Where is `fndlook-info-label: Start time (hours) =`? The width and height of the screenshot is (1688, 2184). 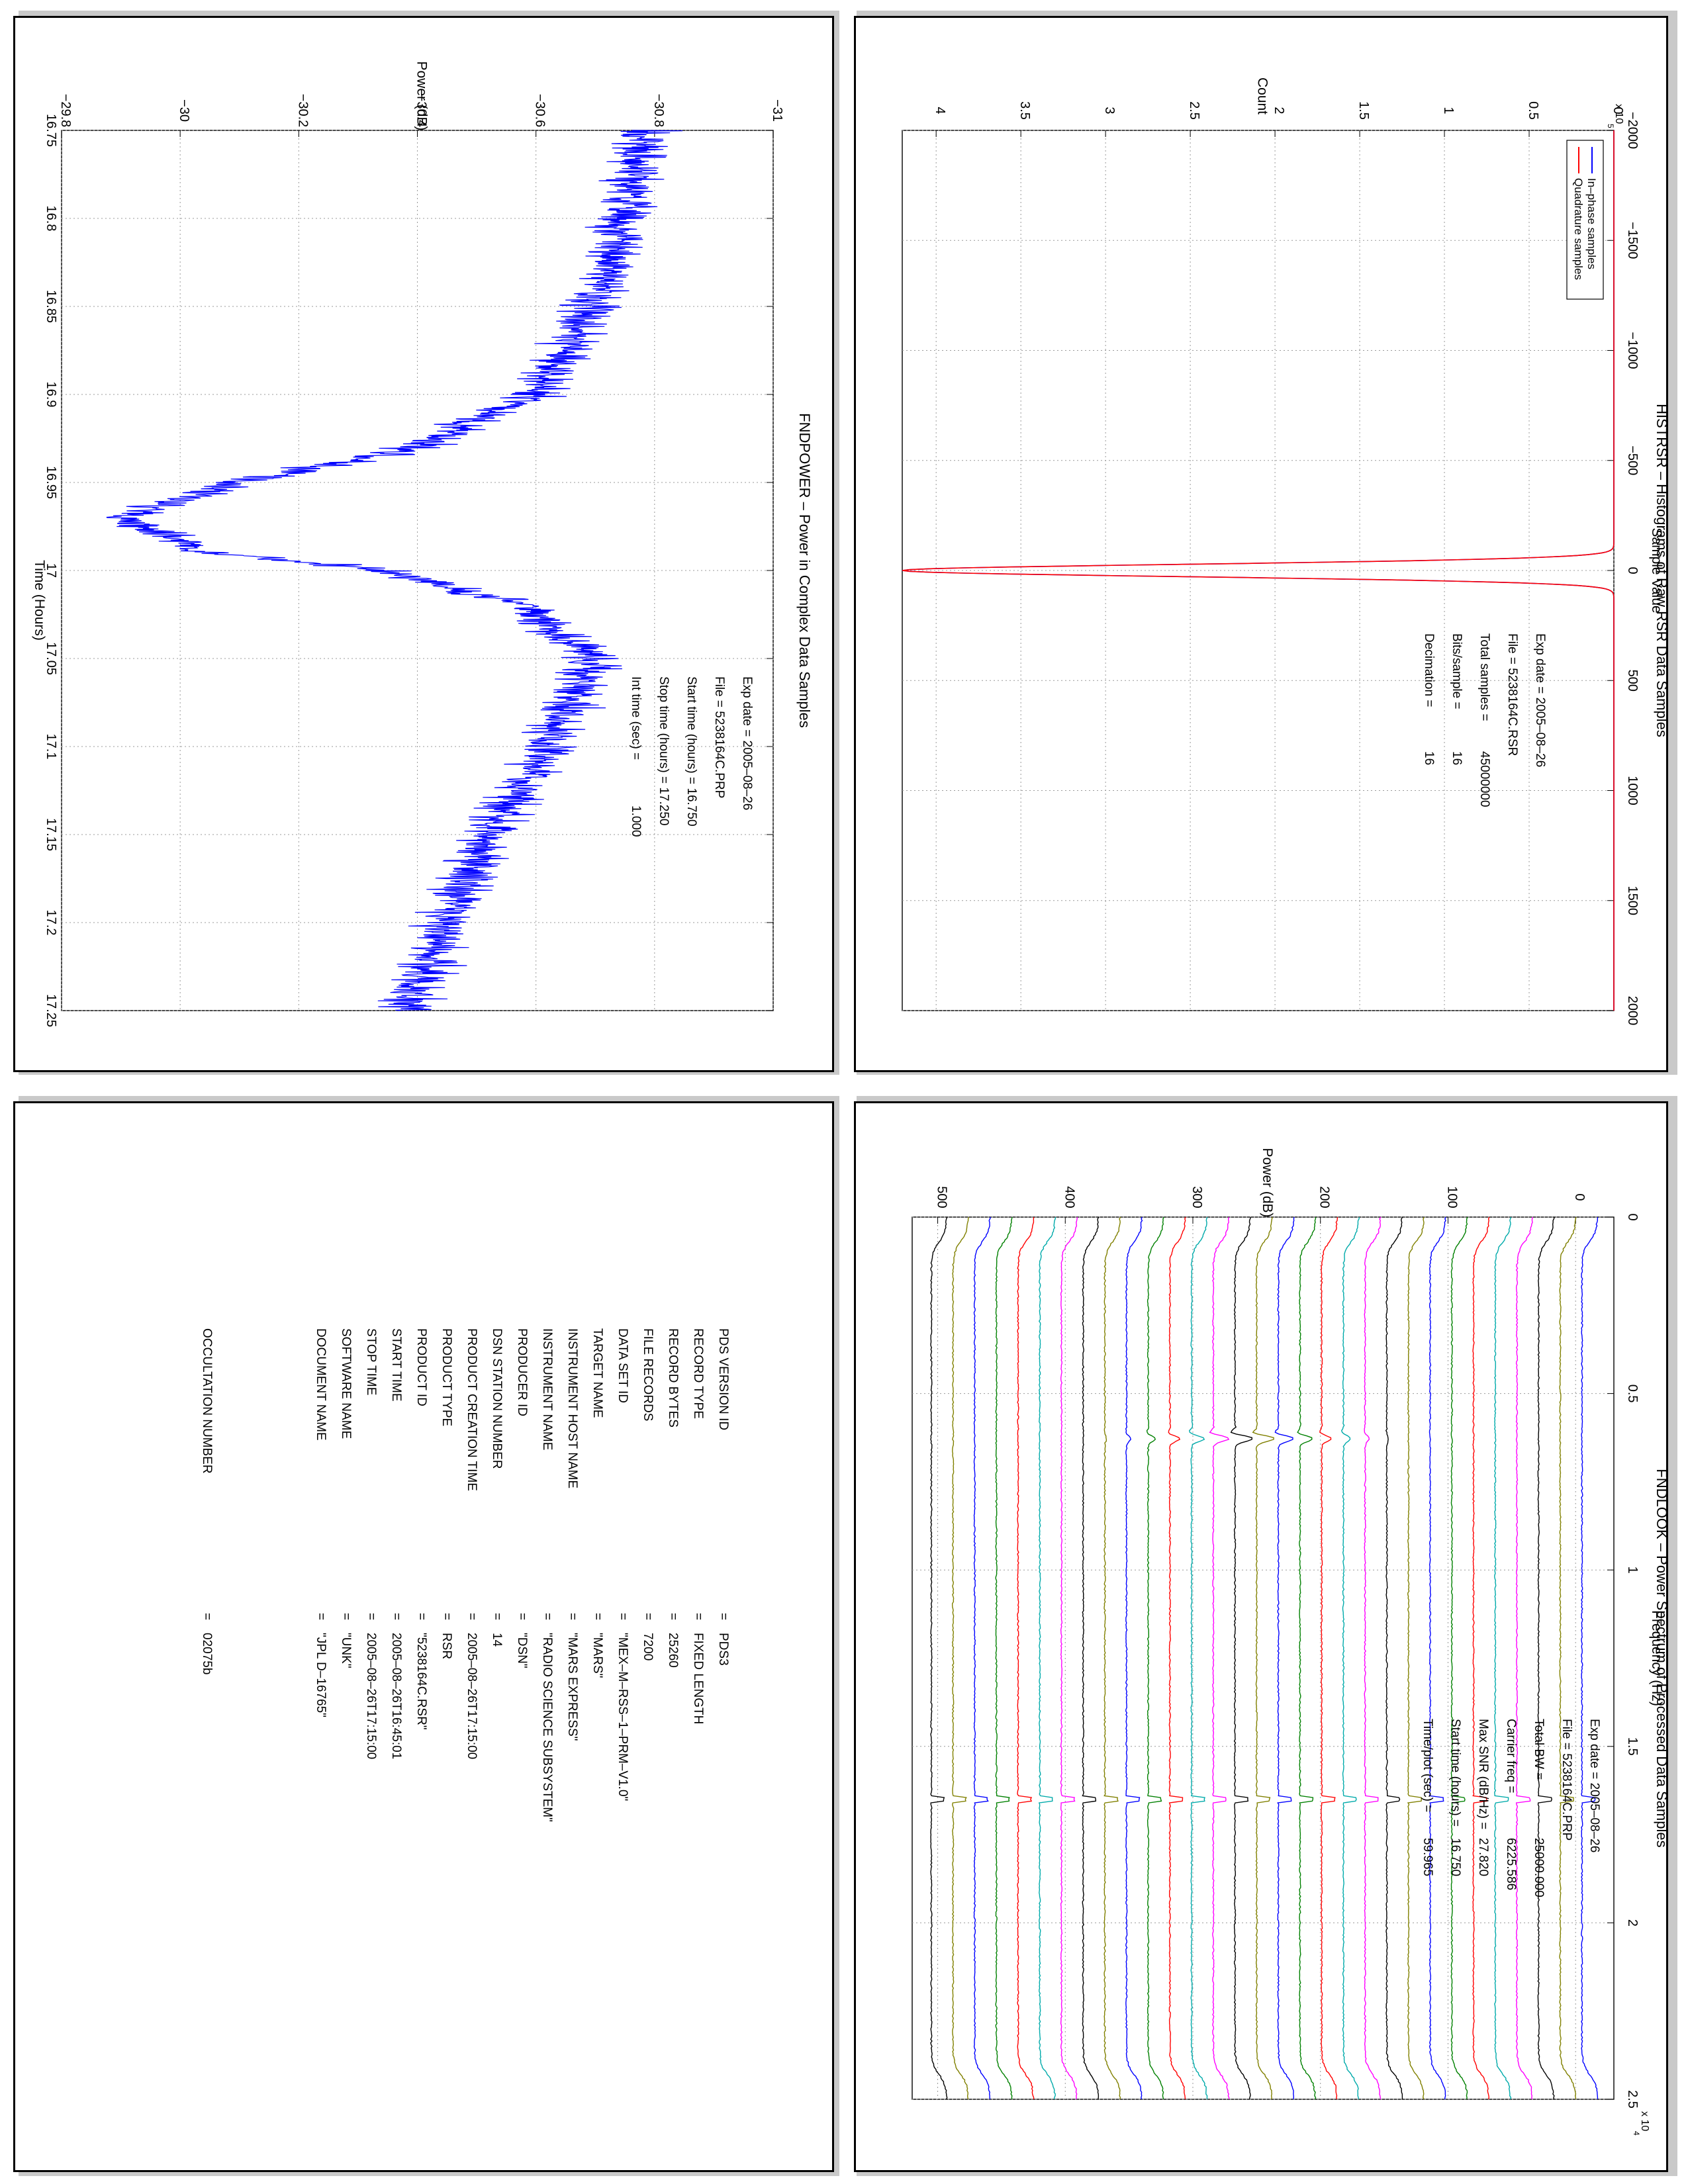 fndlook-info-label: Start time (hours) = is located at coordinates (1455, 1773).